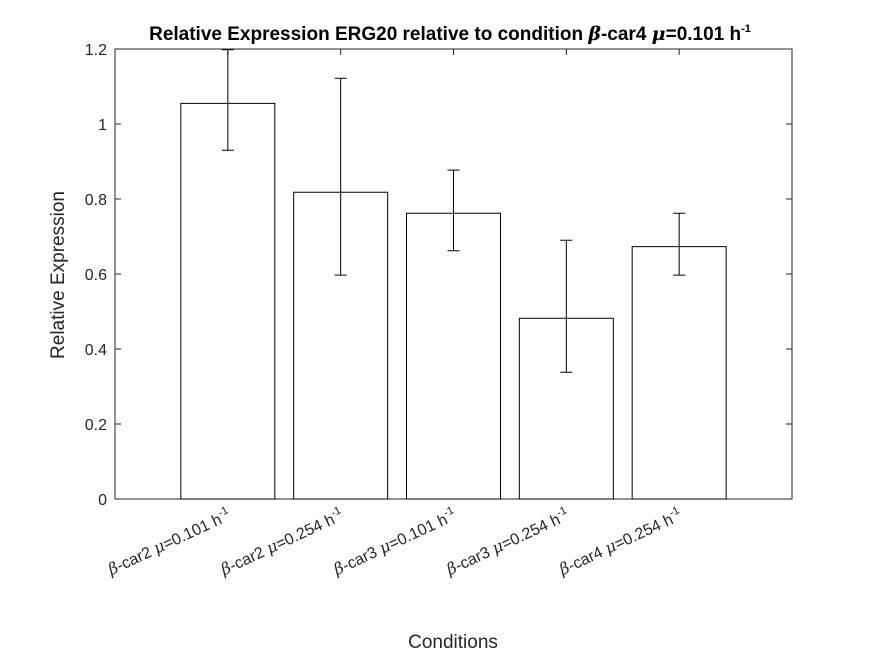  Describe the element at coordinates (96, 425) in the screenshot. I see `y-tick-label: 0.2` at that location.